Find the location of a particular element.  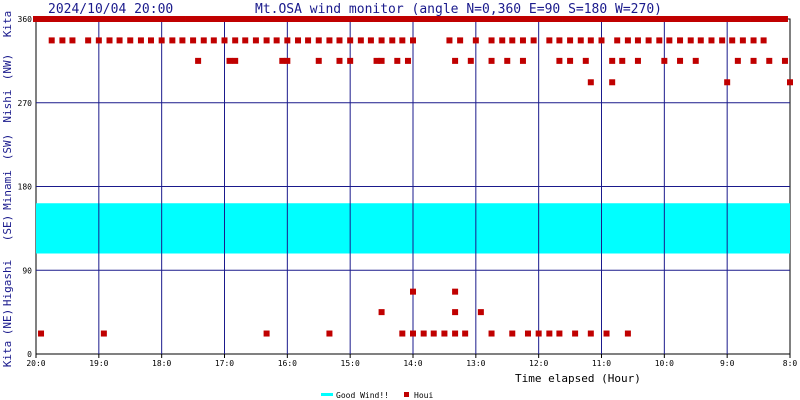

y-side-label: Higashi is located at coordinates (7, 283).